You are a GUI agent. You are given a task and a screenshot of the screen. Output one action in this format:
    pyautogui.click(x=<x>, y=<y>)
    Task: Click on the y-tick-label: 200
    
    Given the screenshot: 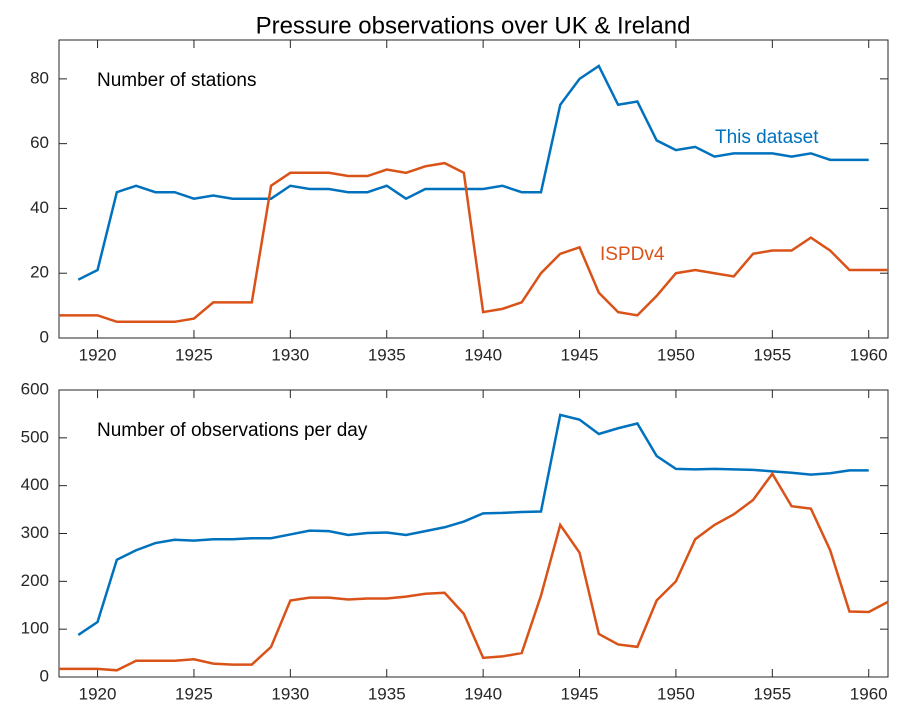 What is the action you would take?
    pyautogui.click(x=35, y=580)
    